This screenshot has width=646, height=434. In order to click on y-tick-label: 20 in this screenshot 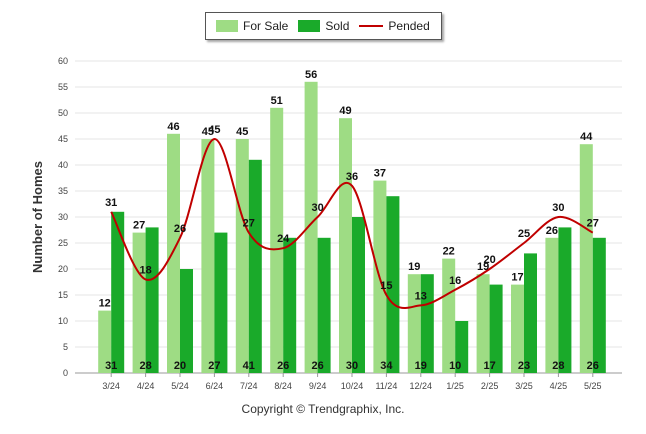, I will do `click(63, 269)`.